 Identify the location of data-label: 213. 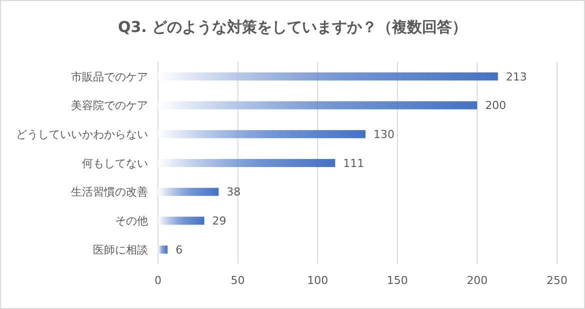
(516, 77).